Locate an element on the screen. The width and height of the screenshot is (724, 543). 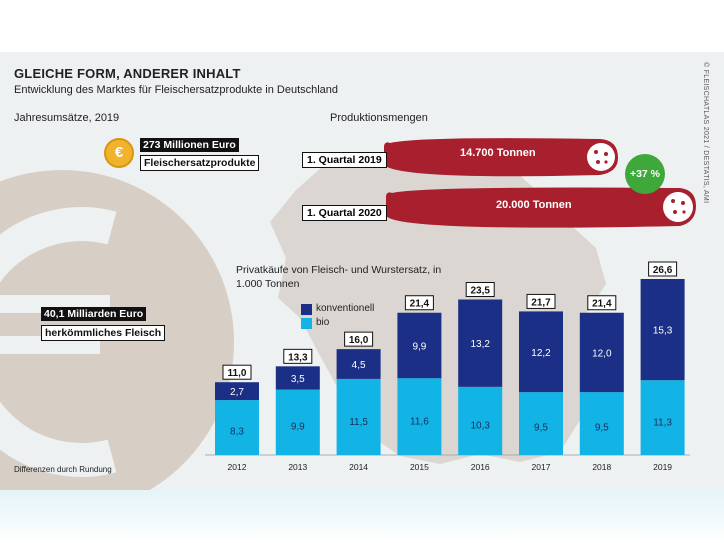
legend-label-organic: bio is located at coordinates (323, 322).